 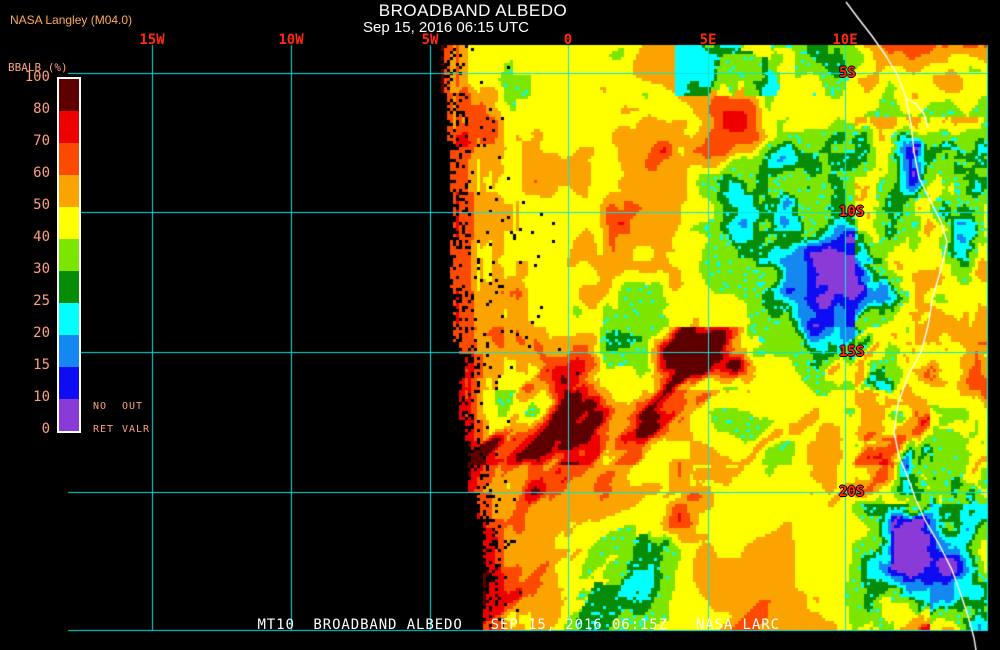 I want to click on lon-tick-label: 10W, so click(x=291, y=40).